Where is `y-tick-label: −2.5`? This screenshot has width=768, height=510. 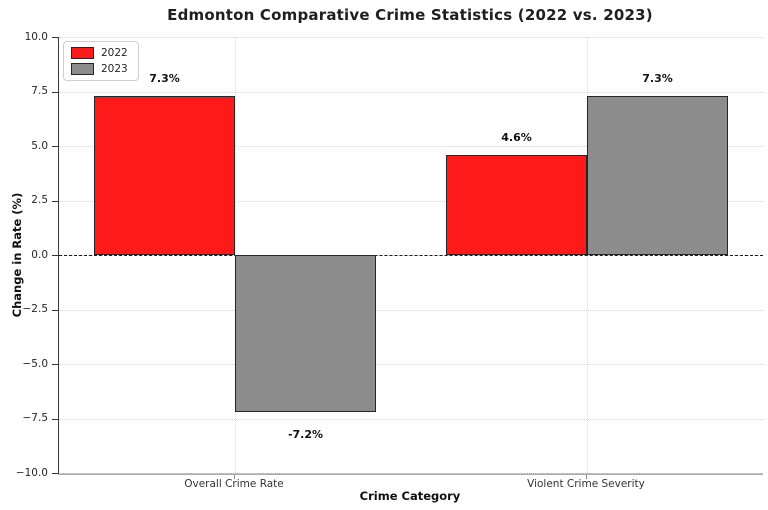
y-tick-label: −2.5 is located at coordinates (35, 309).